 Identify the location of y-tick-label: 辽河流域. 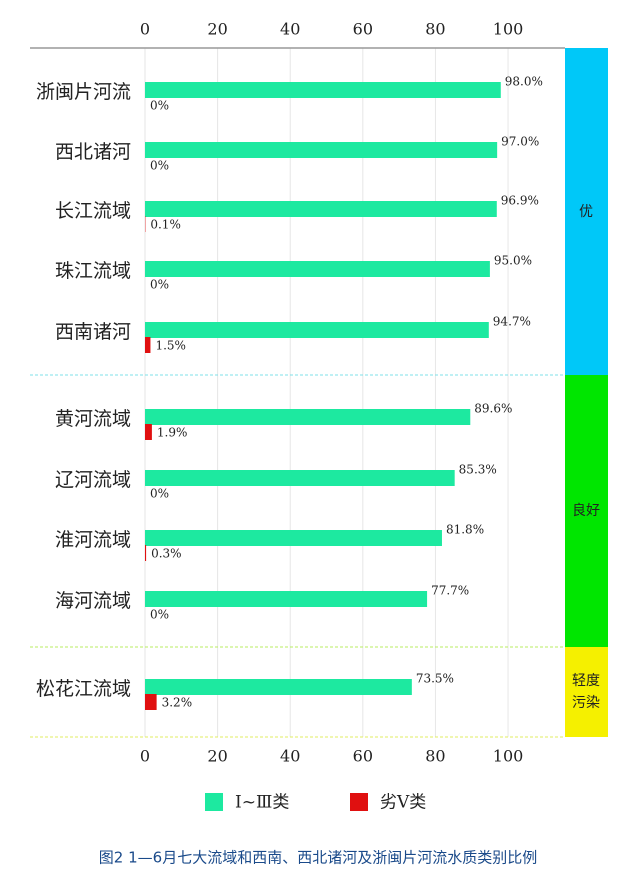
(93, 480).